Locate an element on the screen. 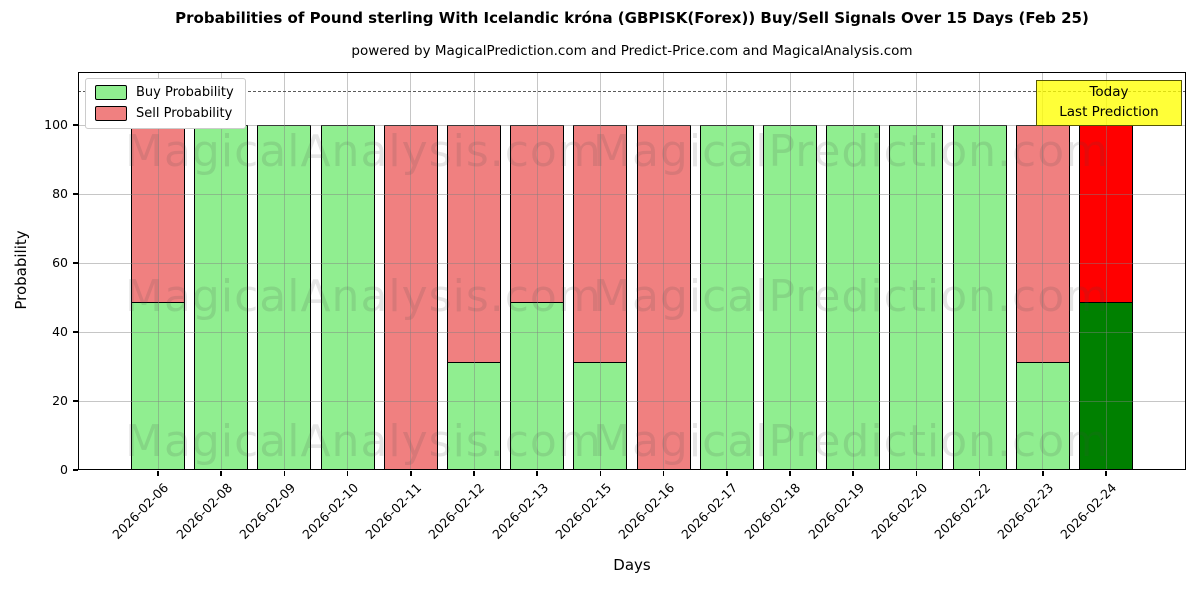 This screenshot has width=1200, height=600. x-tick-label-text: 2026-02-10 is located at coordinates (330, 511).